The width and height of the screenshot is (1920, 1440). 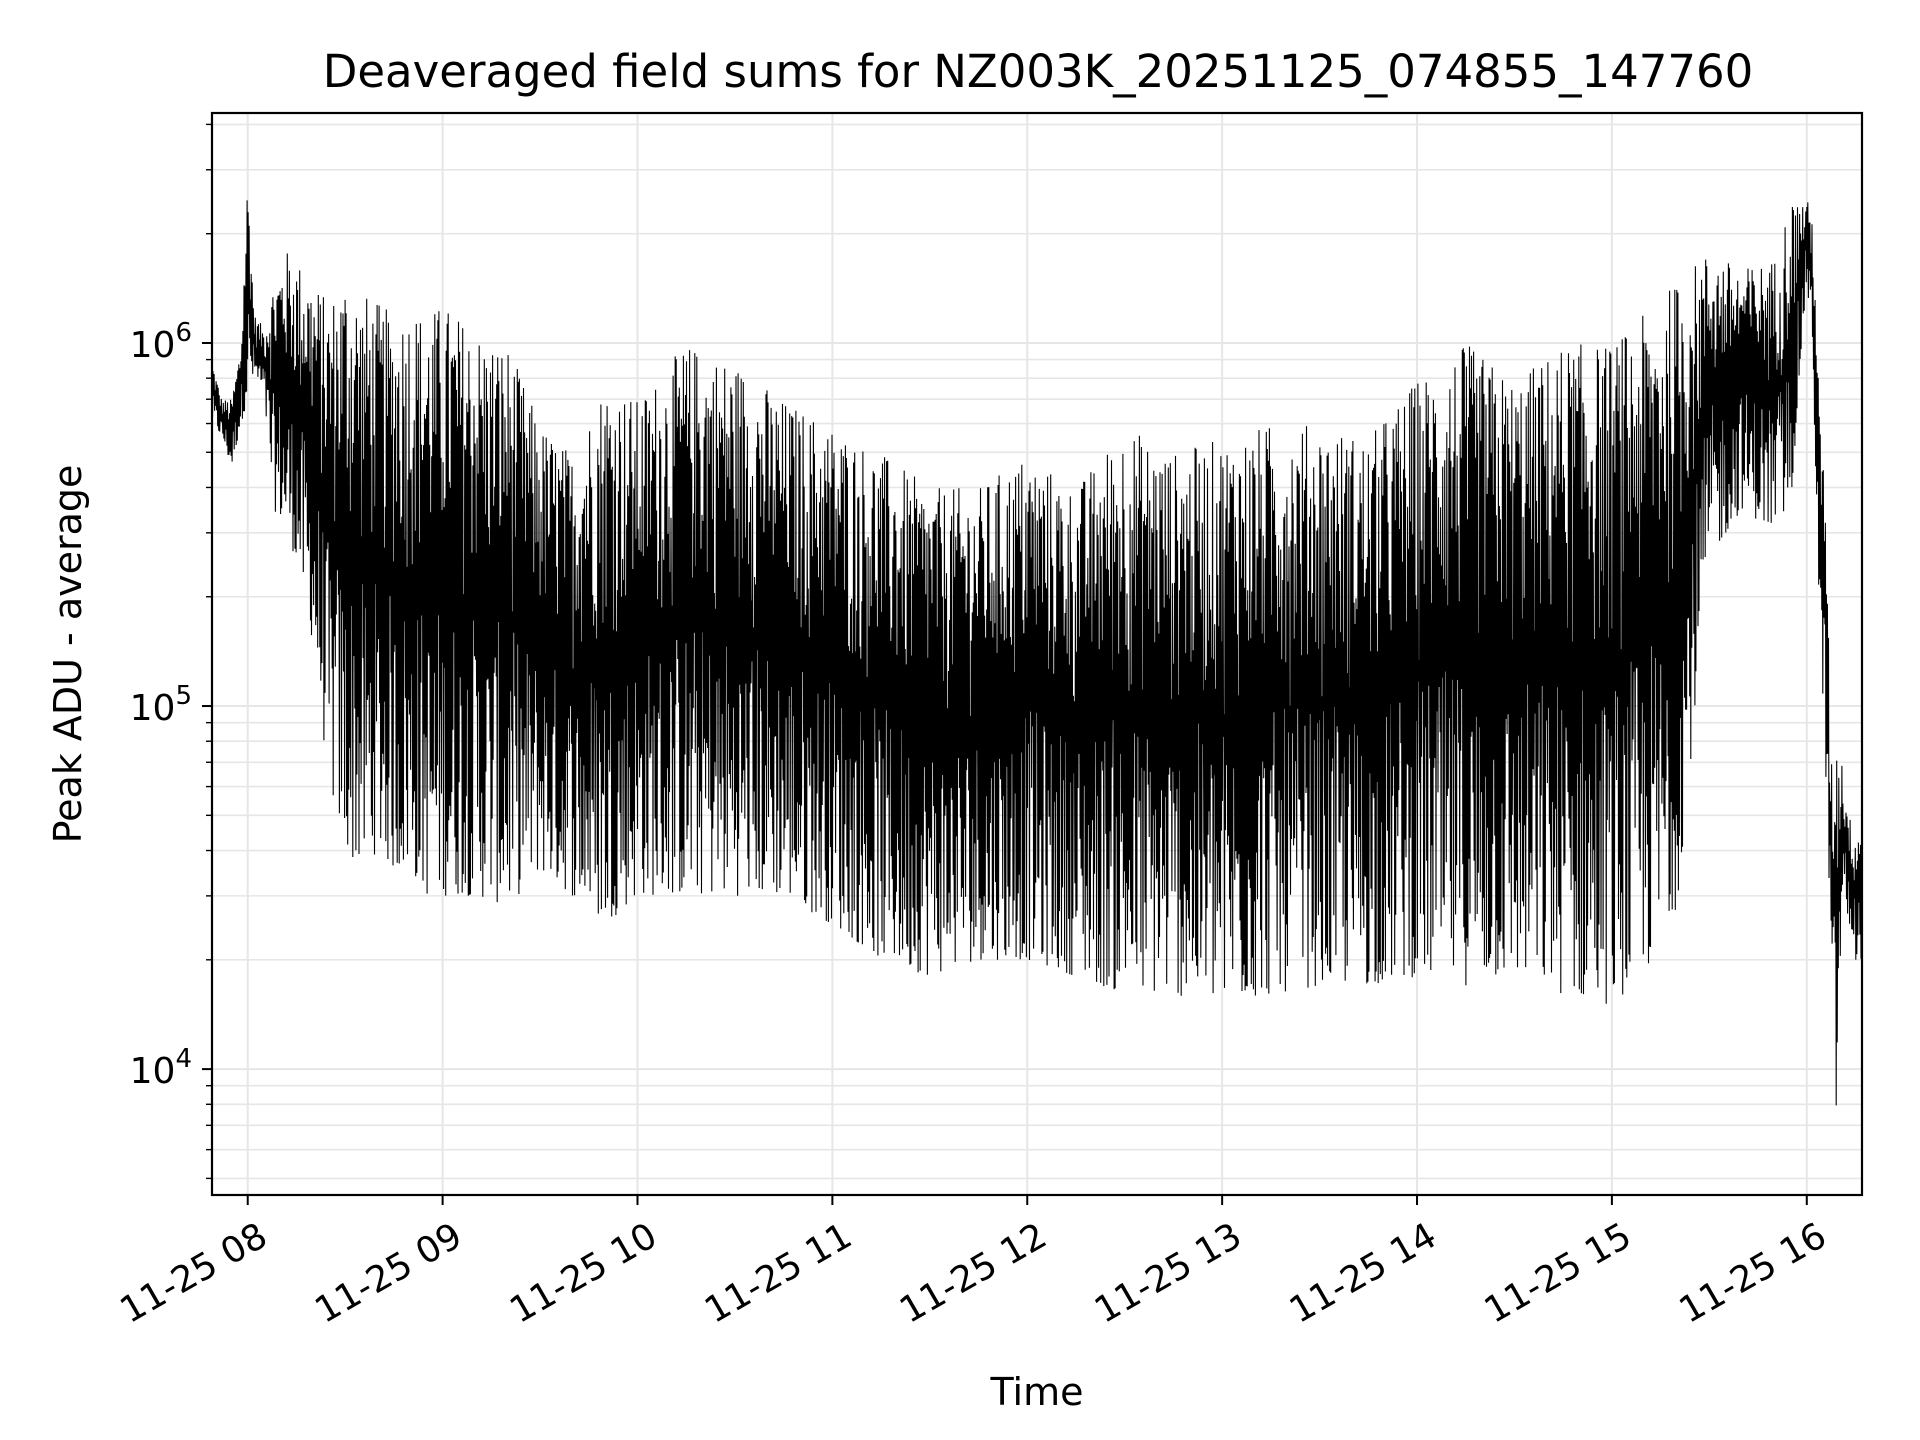 I want to click on y-tick-label: 10⁴, so click(x=161, y=1068).